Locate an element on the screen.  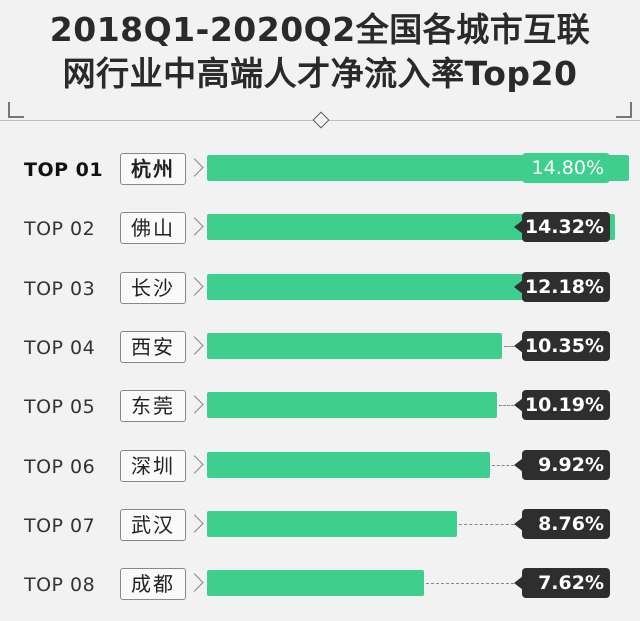
bar-row: TOP 08 成都 7.62% is located at coordinates (320, 585).